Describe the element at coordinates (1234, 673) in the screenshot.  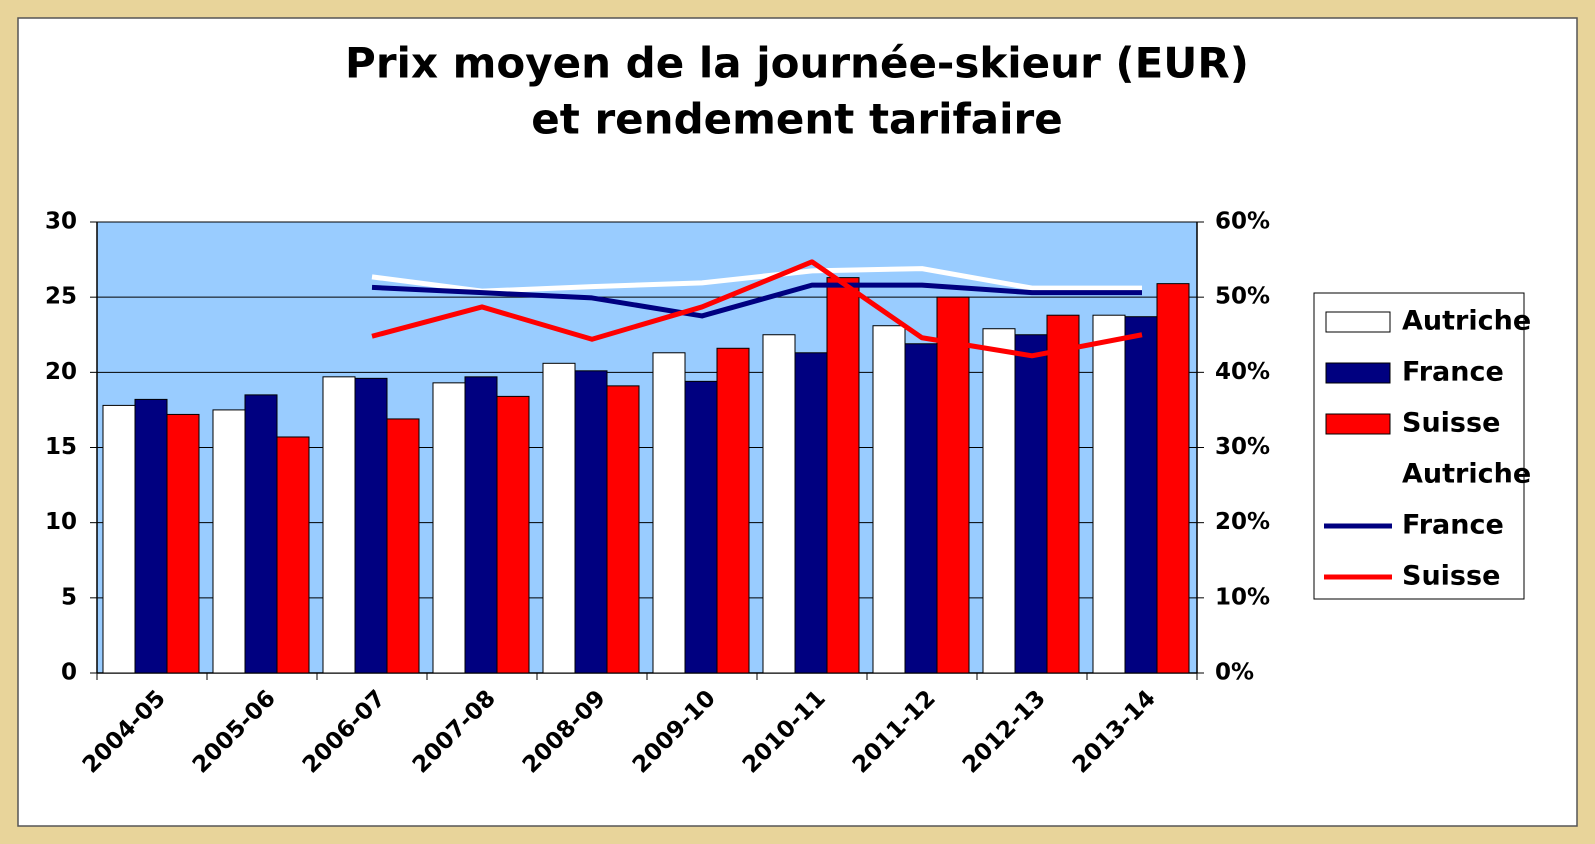
I see `y2-tick-label: 0%` at that location.